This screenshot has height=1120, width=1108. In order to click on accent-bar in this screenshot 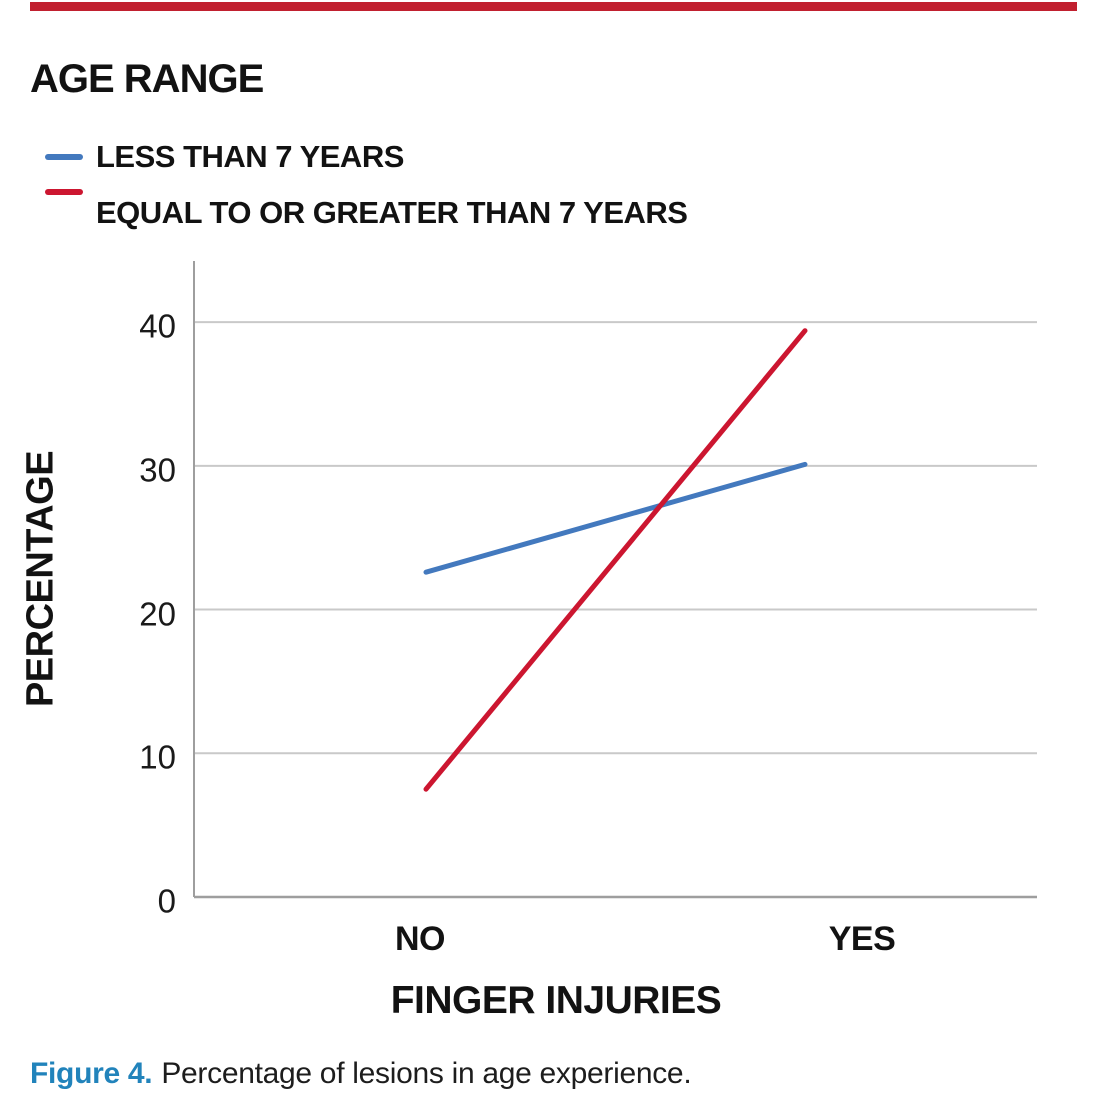, I will do `click(553, 6)`.